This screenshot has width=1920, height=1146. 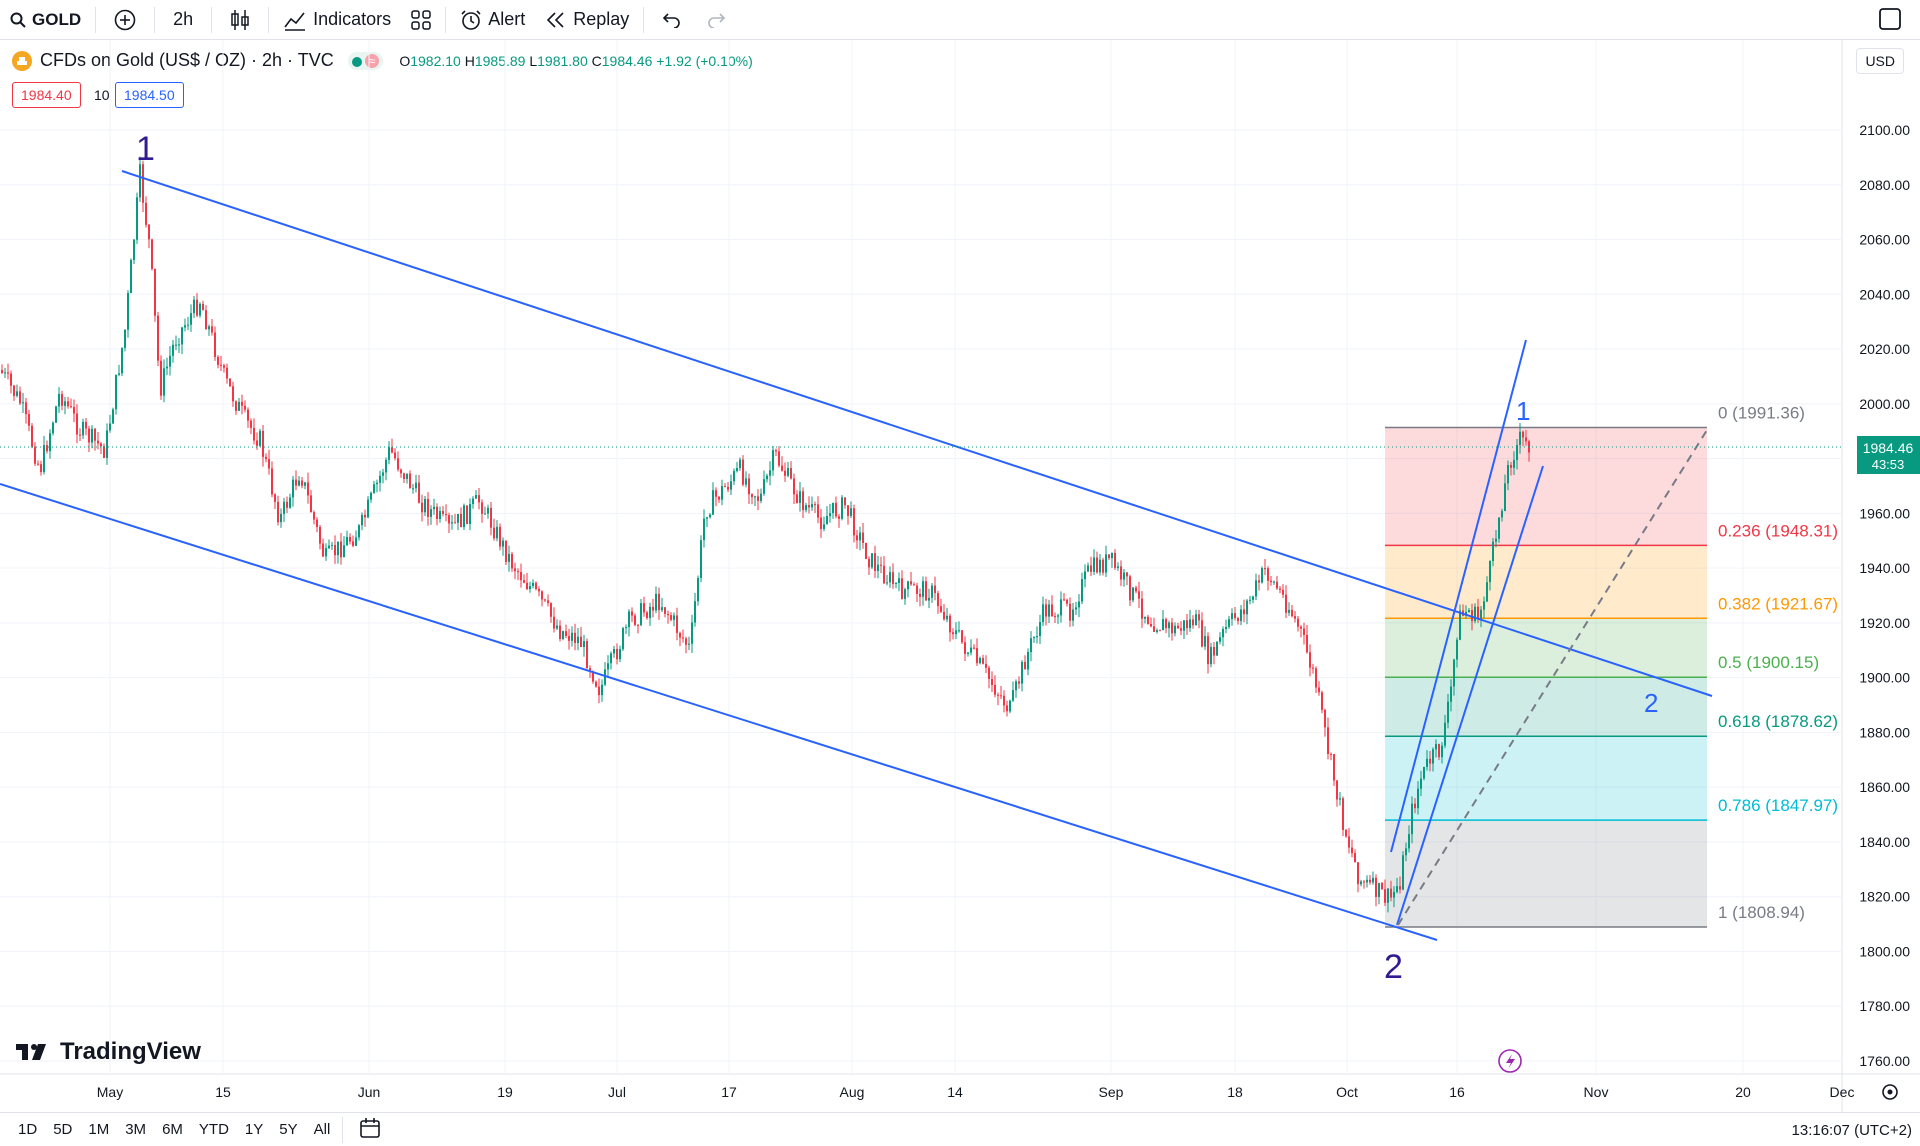 What do you see at coordinates (617, 1092) in the screenshot?
I see `time-tick-label: Jul` at bounding box center [617, 1092].